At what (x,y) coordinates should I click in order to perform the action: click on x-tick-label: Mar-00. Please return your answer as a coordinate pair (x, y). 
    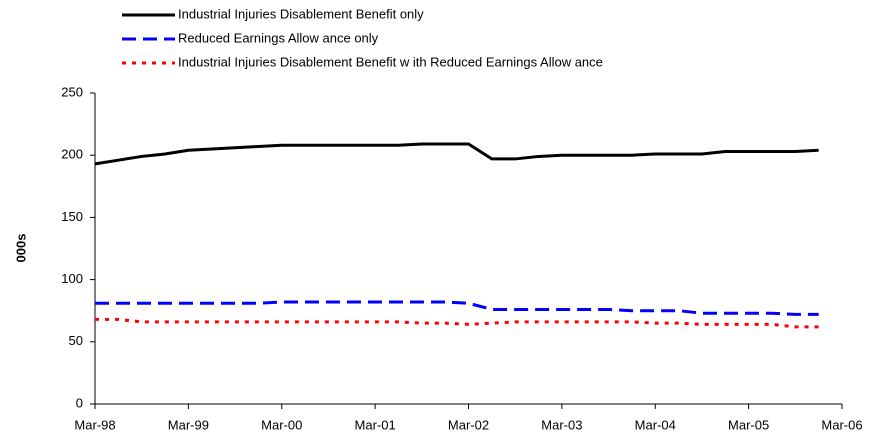
    Looking at the image, I should click on (281, 424).